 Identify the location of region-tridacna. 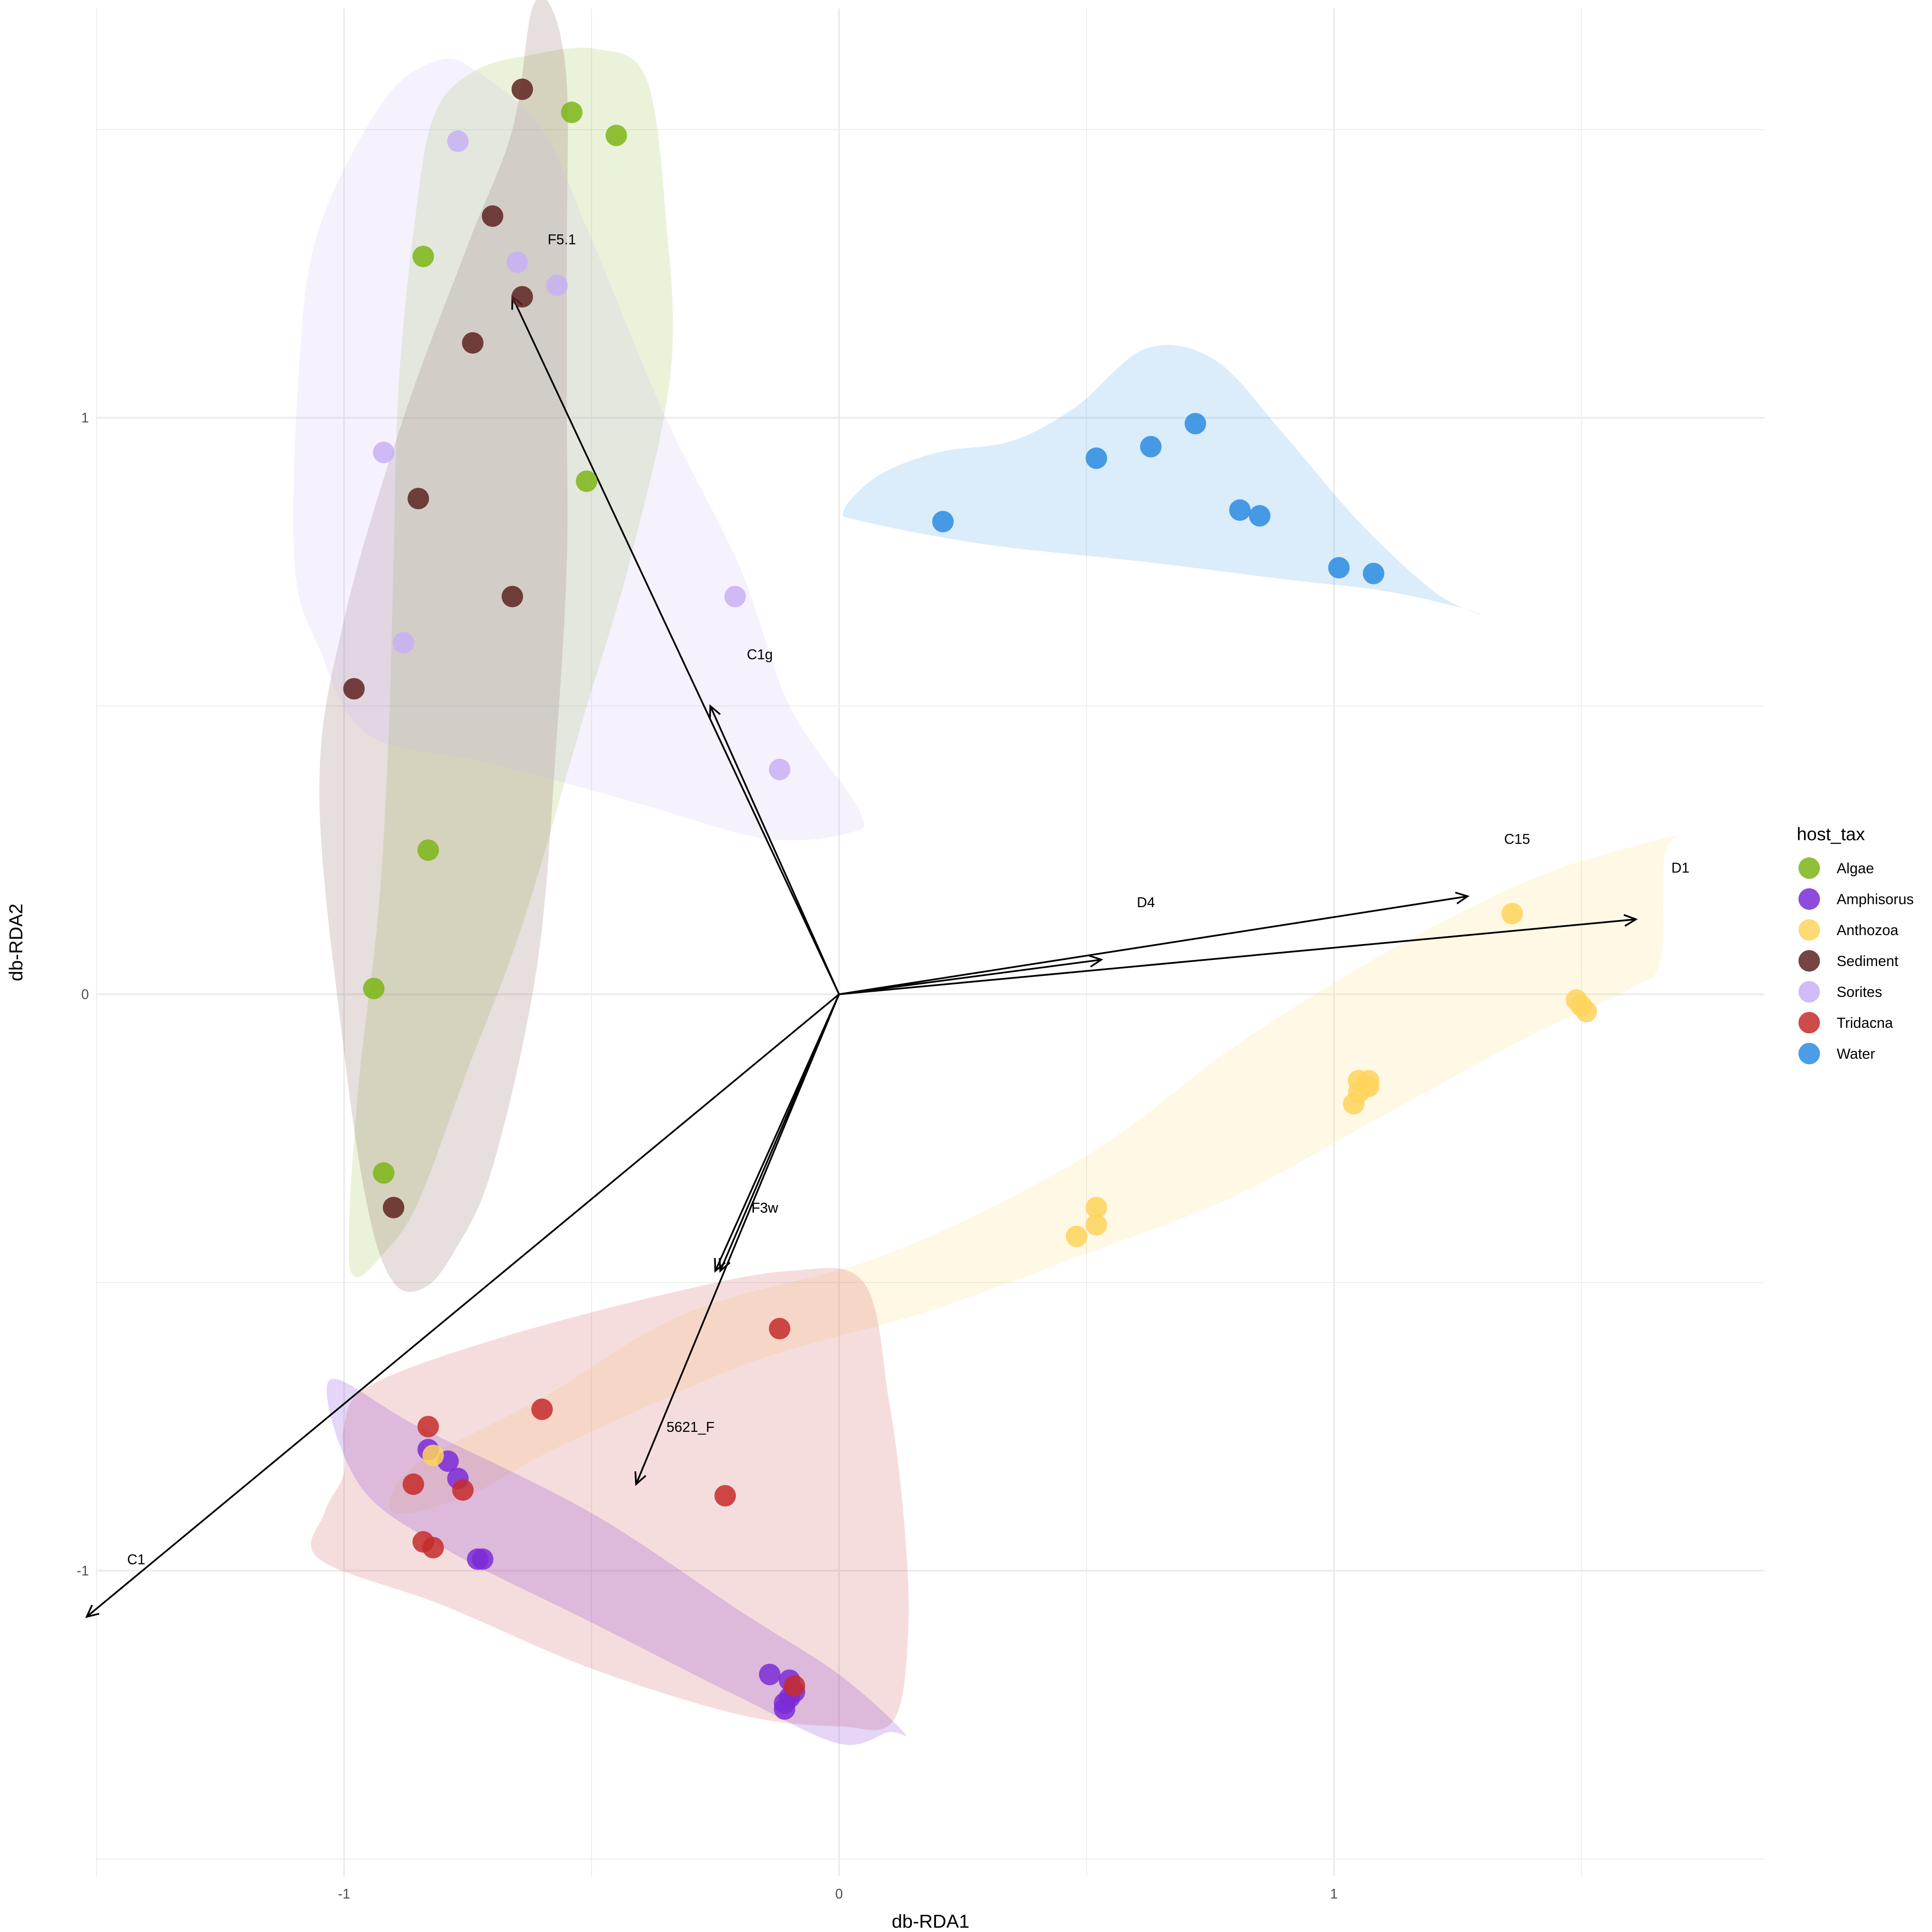
(610, 1499).